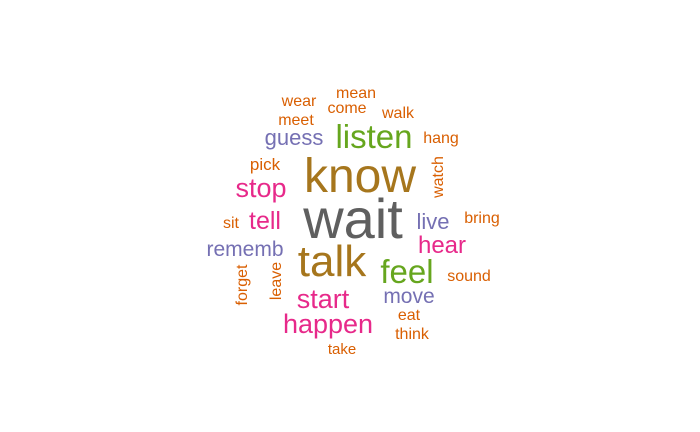 The width and height of the screenshot is (700, 432). I want to click on word-rememb: rememb, so click(244, 249).